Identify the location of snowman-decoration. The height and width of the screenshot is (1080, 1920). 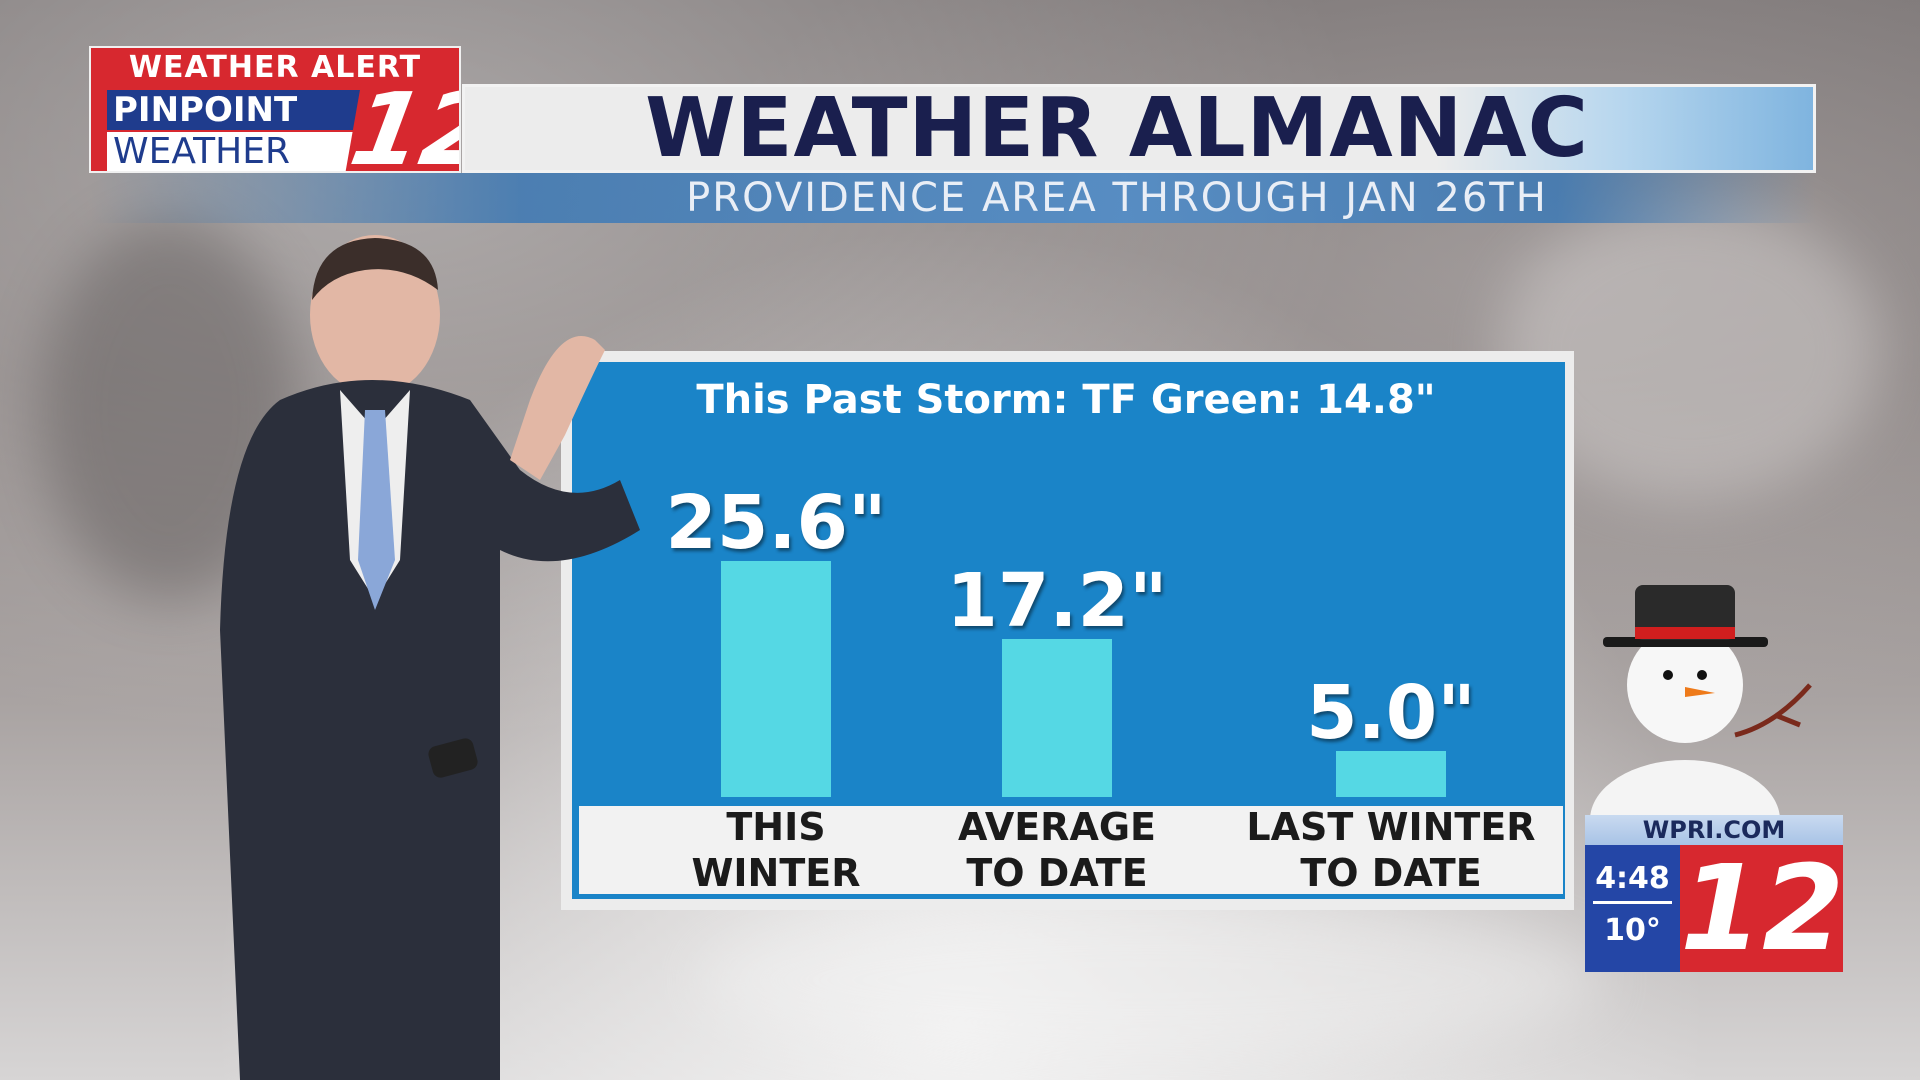
(1701, 720).